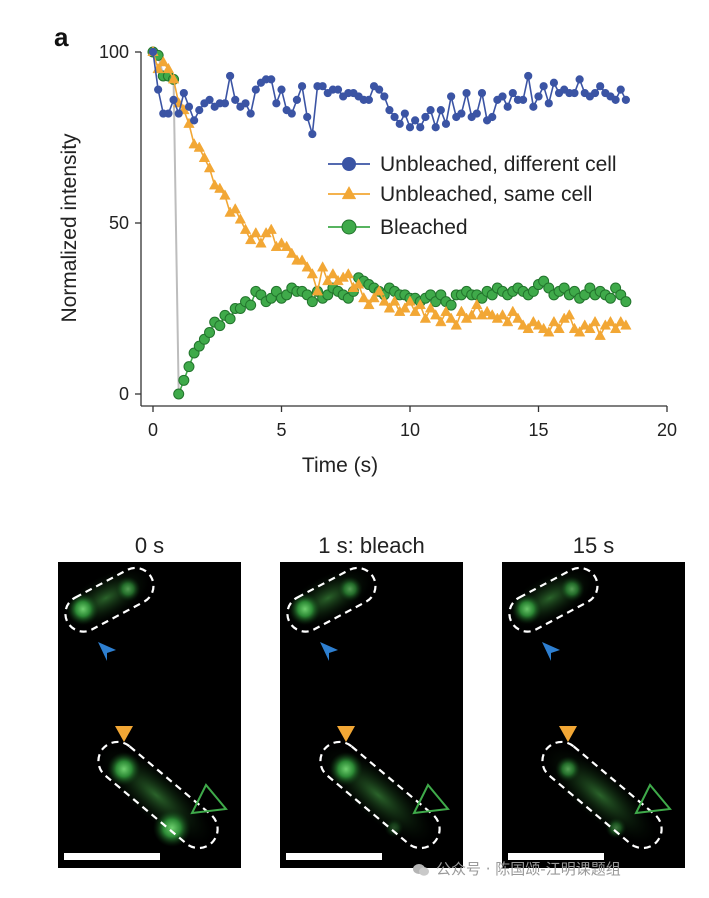 The height and width of the screenshot is (898, 709). I want to click on scale-bar, so click(334, 856).